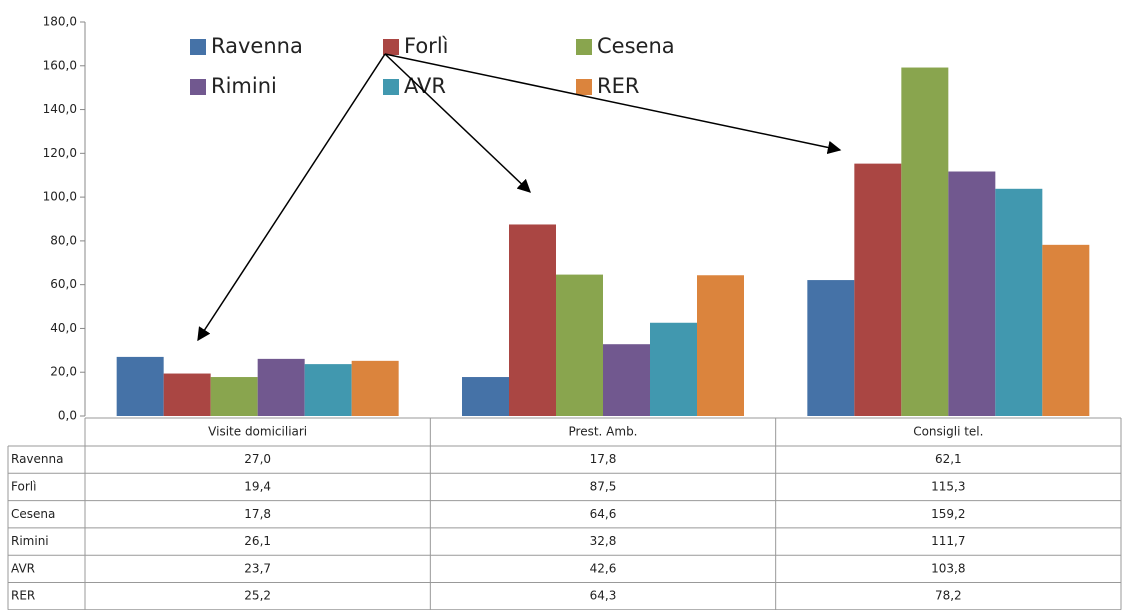 The image size is (1122, 610). I want to click on table-value: 159,2, so click(948, 514).